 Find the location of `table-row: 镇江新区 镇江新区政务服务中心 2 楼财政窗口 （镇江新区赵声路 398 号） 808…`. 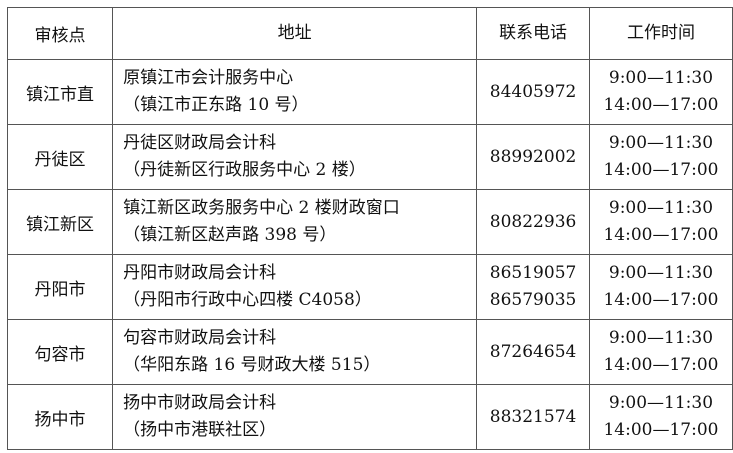

table-row: 镇江新区 镇江新区政务服务中心 2 楼财政窗口 （镇江新区赵声路 398 号） 808… is located at coordinates (369, 222).